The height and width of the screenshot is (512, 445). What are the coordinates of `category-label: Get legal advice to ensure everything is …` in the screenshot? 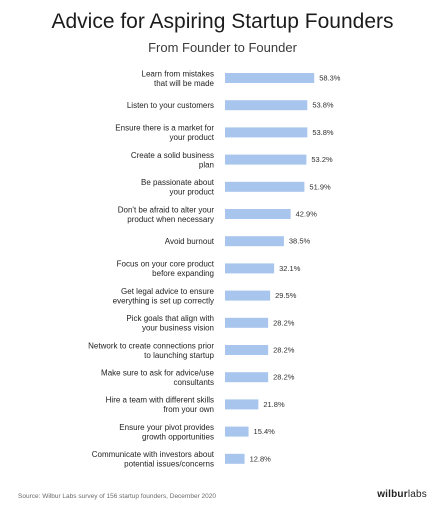 It's located at (164, 296).